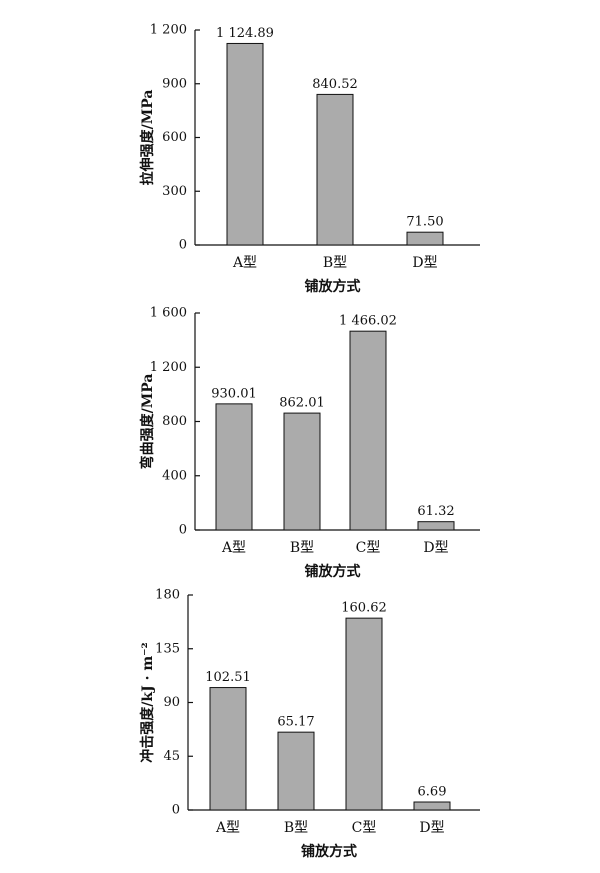 The height and width of the screenshot is (873, 600). I want to click on y-tick-label: 400, so click(174, 475).